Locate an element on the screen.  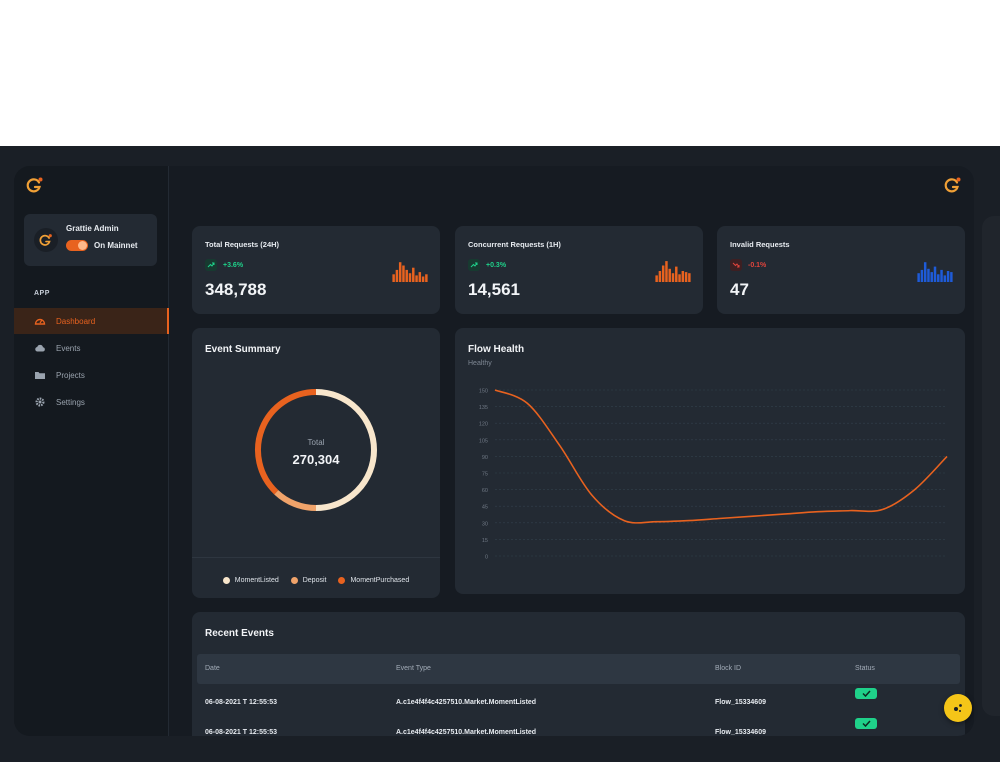
legend-item-deposit: Deposit is located at coordinates (308, 580).